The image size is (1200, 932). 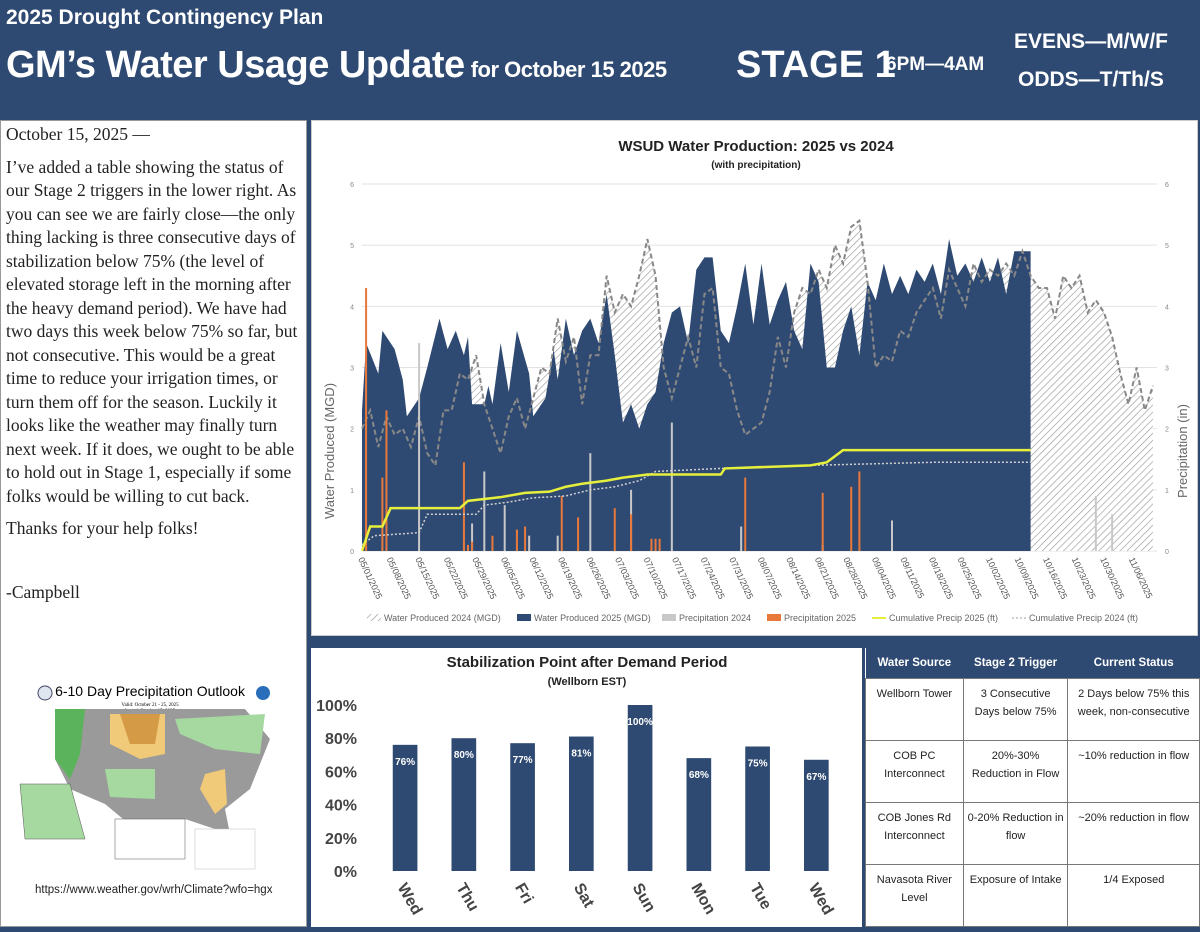 I want to click on x-tick-label: 05/22/2025, so click(x=456, y=578).